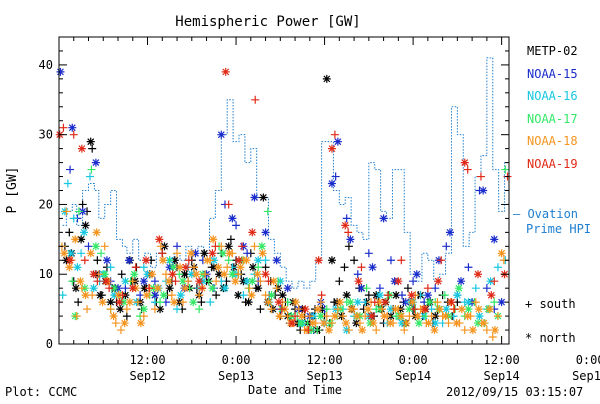 The height and width of the screenshot is (404, 600). Describe the element at coordinates (147, 376) in the screenshot. I see `x-tick-date-label: Sep12` at that location.